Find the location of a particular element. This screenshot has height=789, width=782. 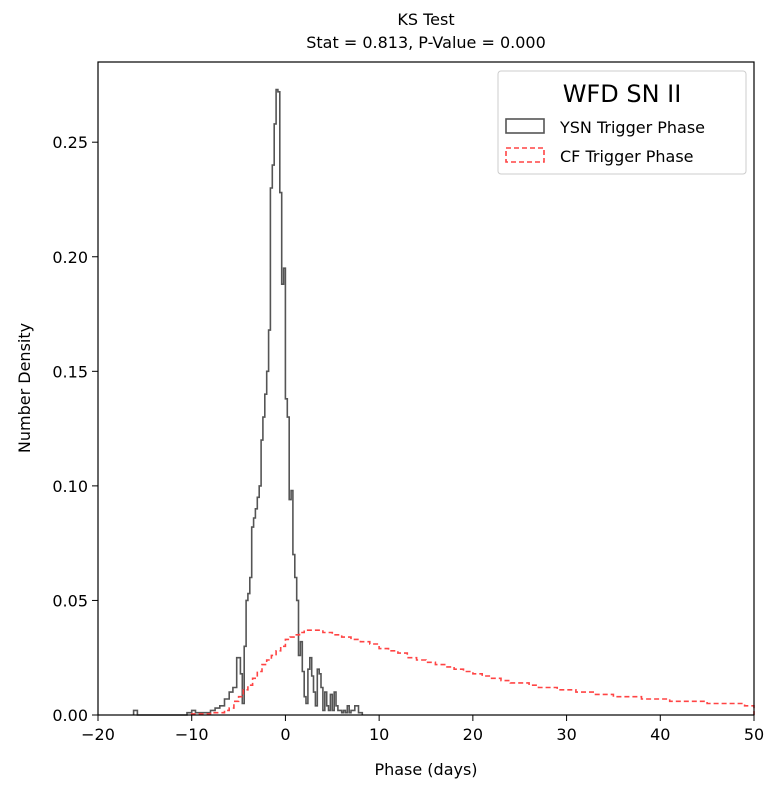

x-tick-label: 50 is located at coordinates (754, 734).